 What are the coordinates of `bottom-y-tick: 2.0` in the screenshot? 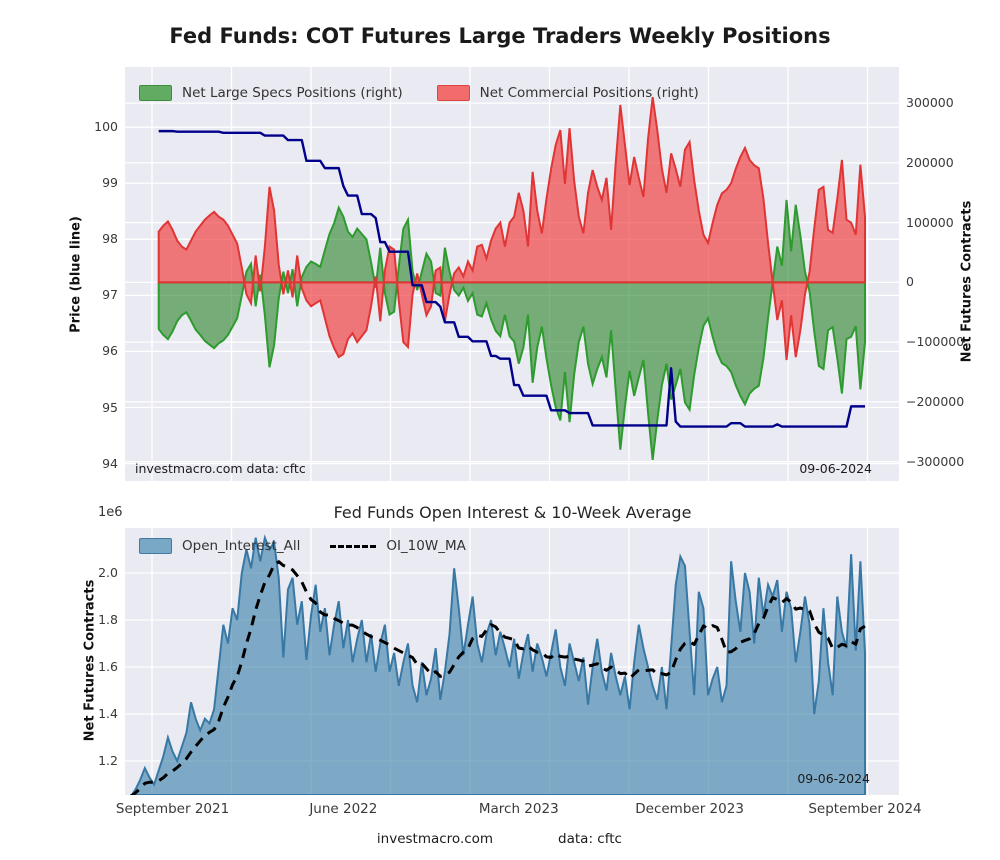 It's located at (108, 572).